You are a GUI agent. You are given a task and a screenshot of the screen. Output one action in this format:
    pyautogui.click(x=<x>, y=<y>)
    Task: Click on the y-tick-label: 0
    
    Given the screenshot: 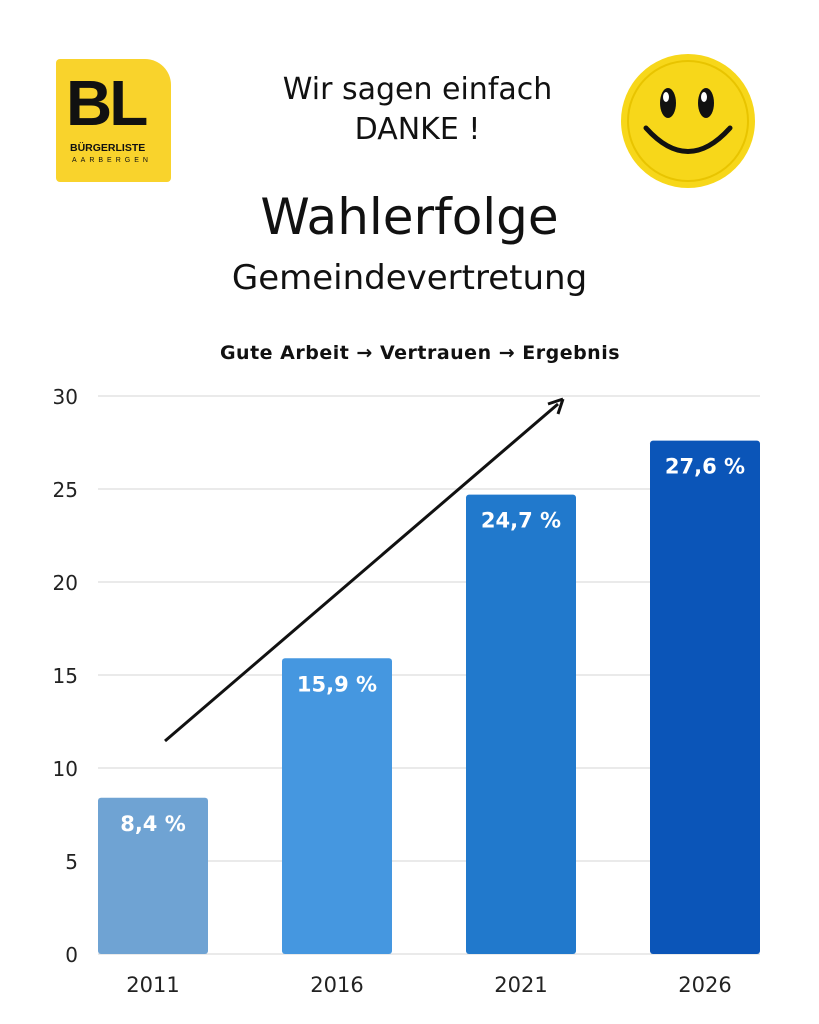 What is the action you would take?
    pyautogui.click(x=71, y=955)
    